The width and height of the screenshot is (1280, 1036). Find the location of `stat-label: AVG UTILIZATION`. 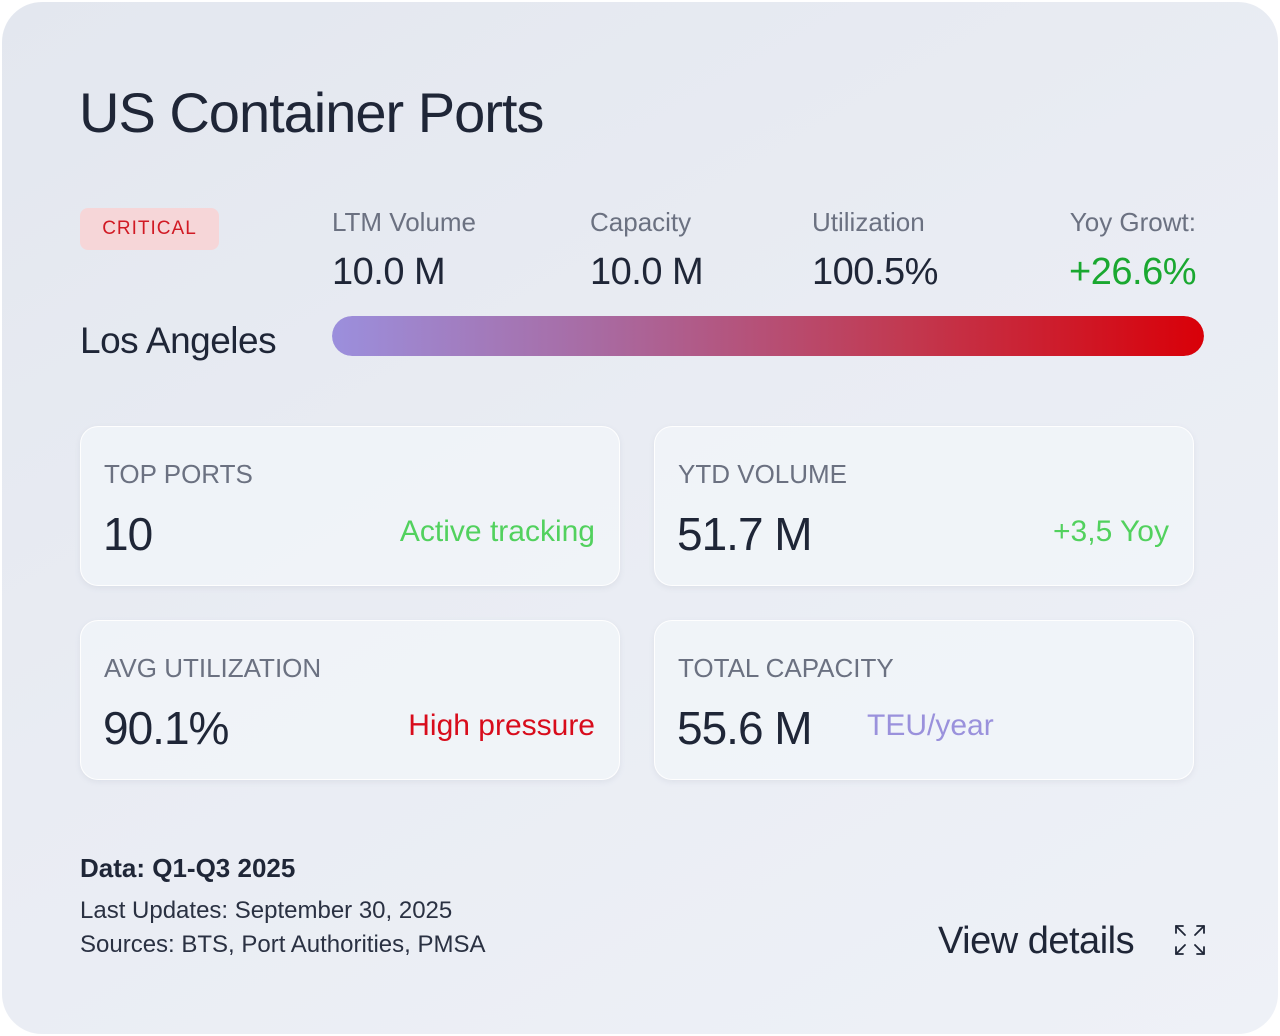

stat-label: AVG UTILIZATION is located at coordinates (213, 668).